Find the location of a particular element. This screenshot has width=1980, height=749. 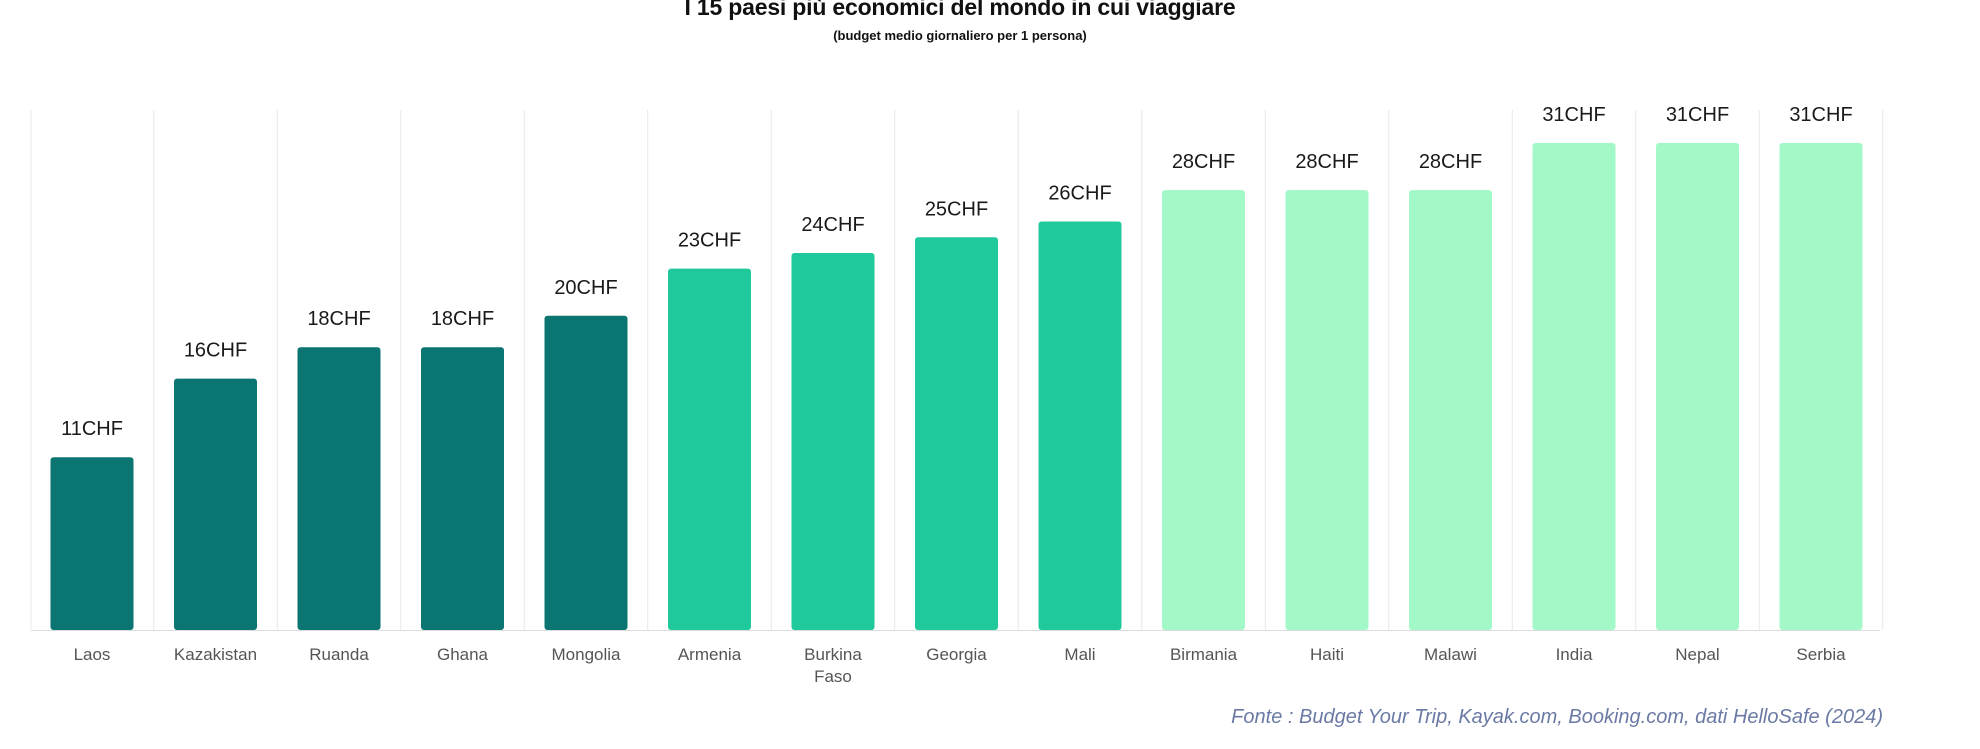

x-tick-label: Burkina is located at coordinates (833, 654).